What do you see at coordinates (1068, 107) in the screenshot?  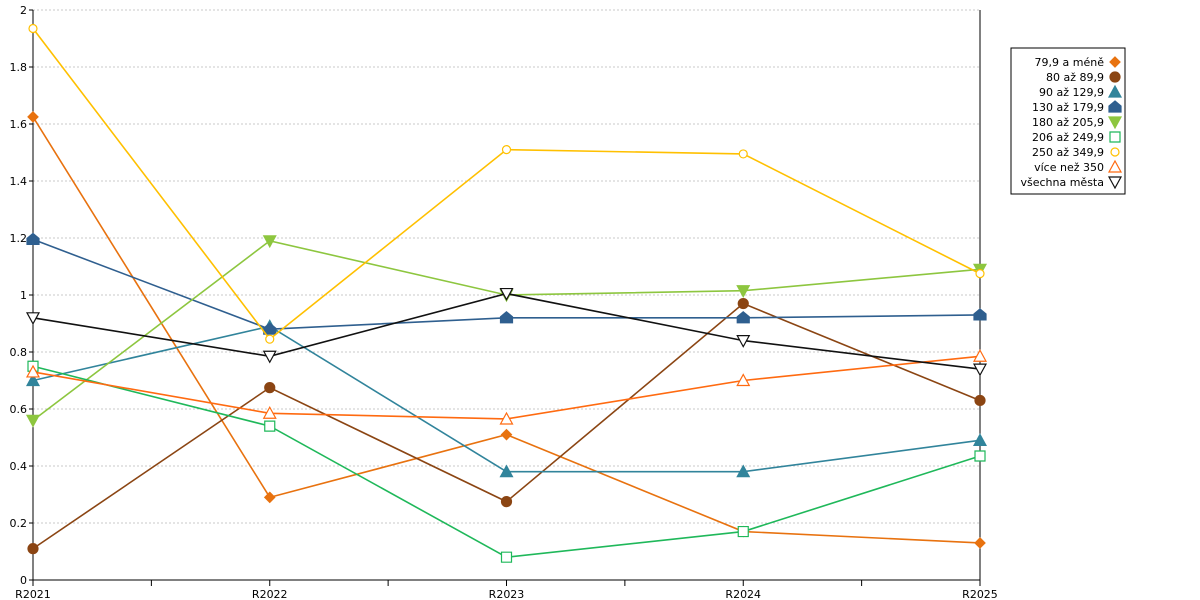 I see `legend-label: 130 až 179,9` at bounding box center [1068, 107].